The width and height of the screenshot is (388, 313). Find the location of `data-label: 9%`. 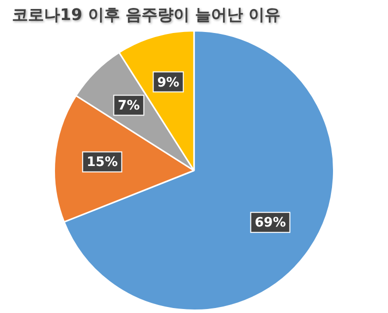

data-label: 9% is located at coordinates (168, 82).